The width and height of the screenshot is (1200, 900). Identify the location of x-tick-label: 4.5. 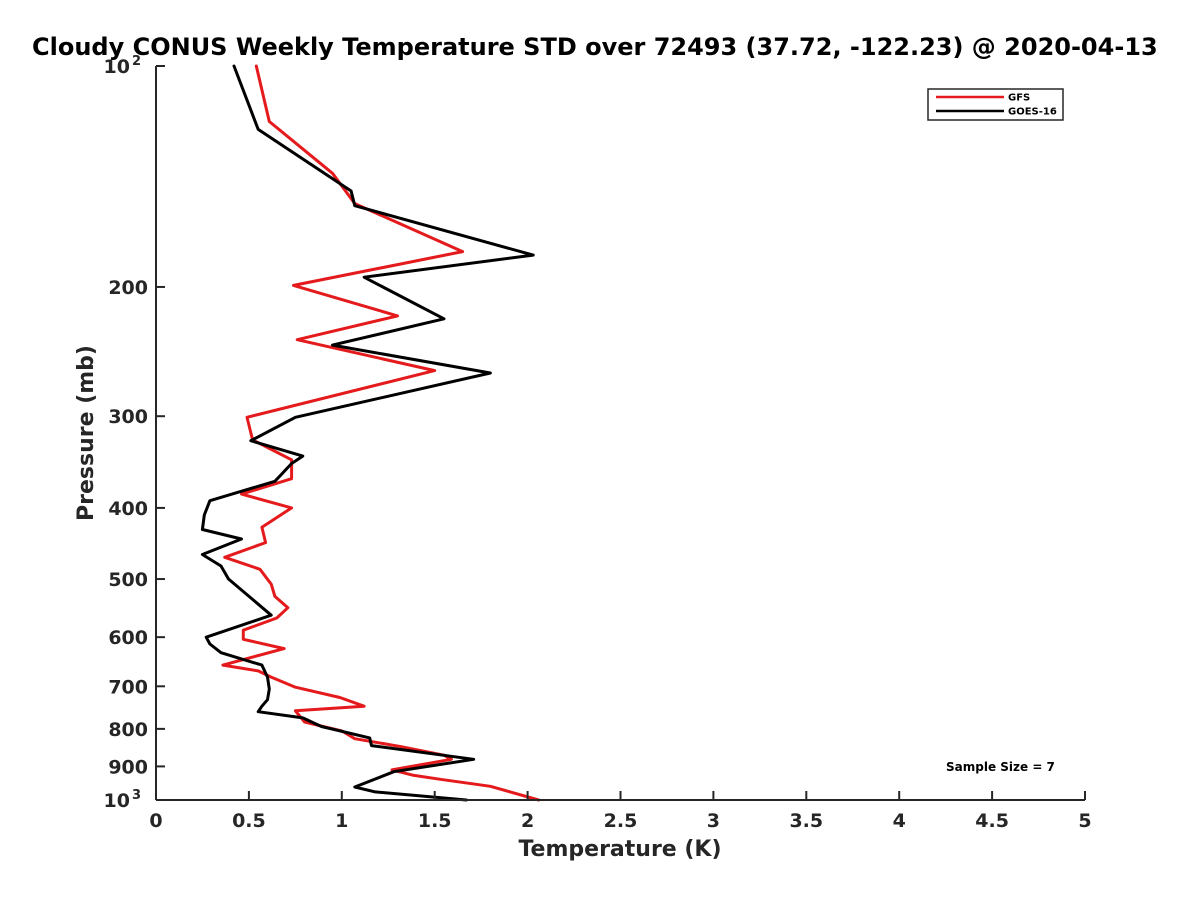
(992, 821).